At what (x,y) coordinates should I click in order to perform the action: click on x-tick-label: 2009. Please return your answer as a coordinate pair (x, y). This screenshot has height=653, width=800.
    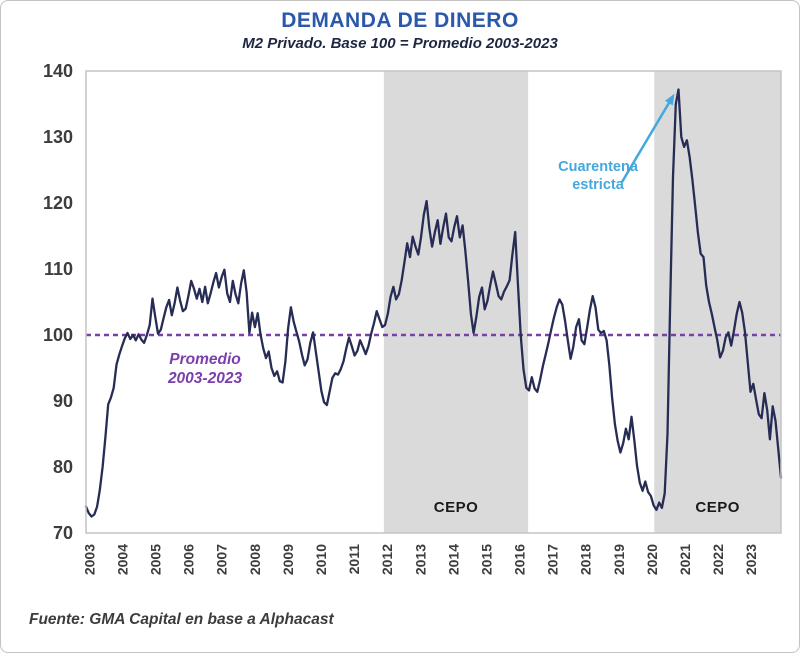
    Looking at the image, I should click on (288, 559).